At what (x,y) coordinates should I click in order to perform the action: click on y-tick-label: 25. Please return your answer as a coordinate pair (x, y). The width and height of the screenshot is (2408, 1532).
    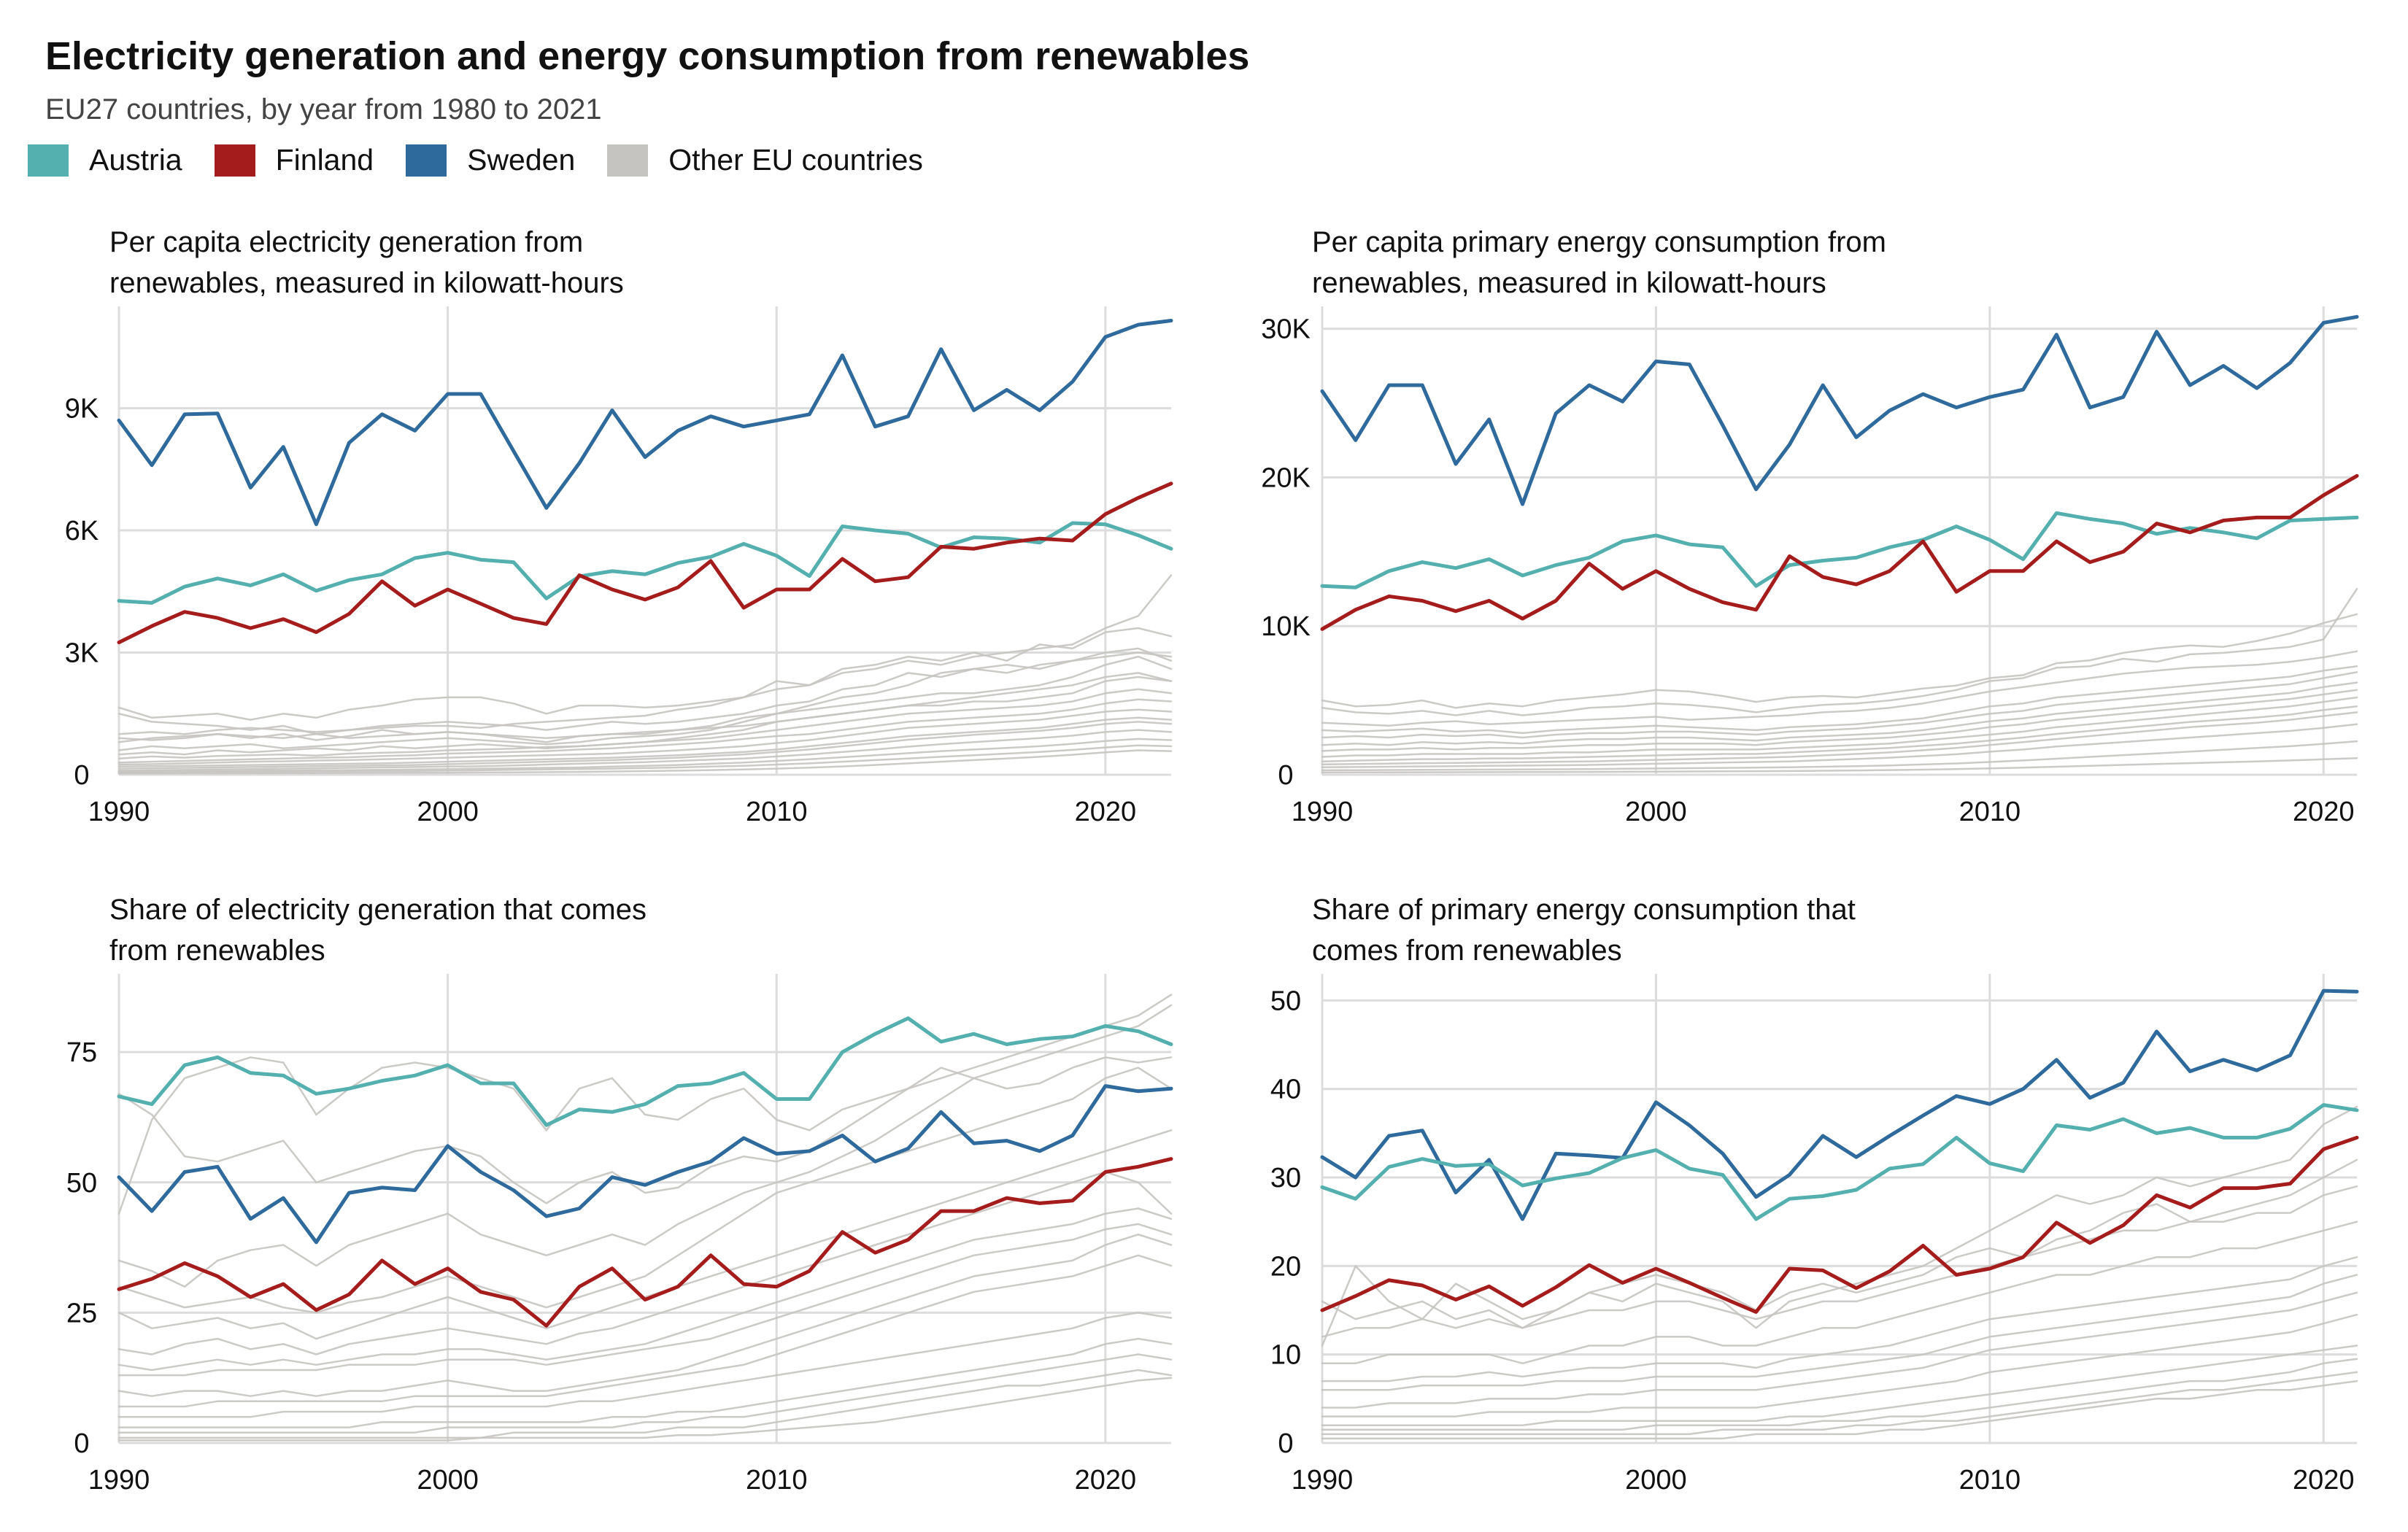
    Looking at the image, I should click on (81, 1313).